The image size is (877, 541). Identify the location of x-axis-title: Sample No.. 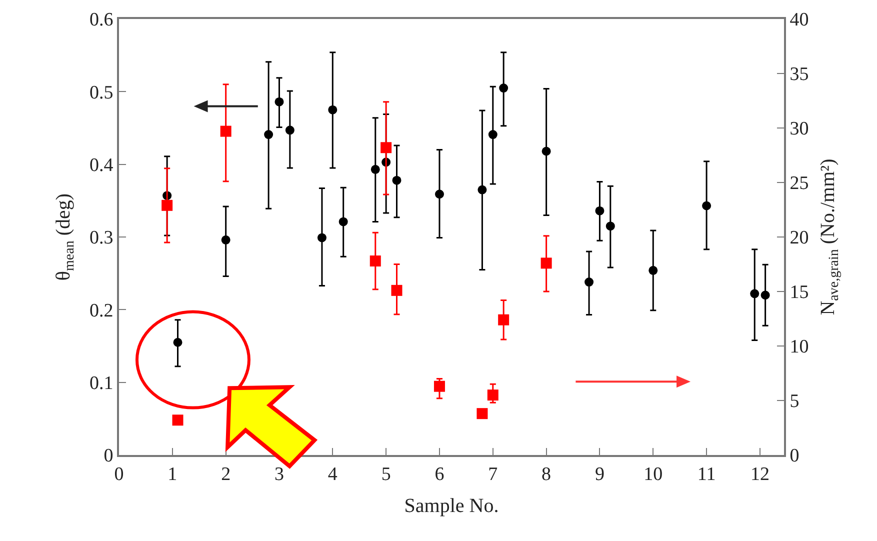
(451, 505).